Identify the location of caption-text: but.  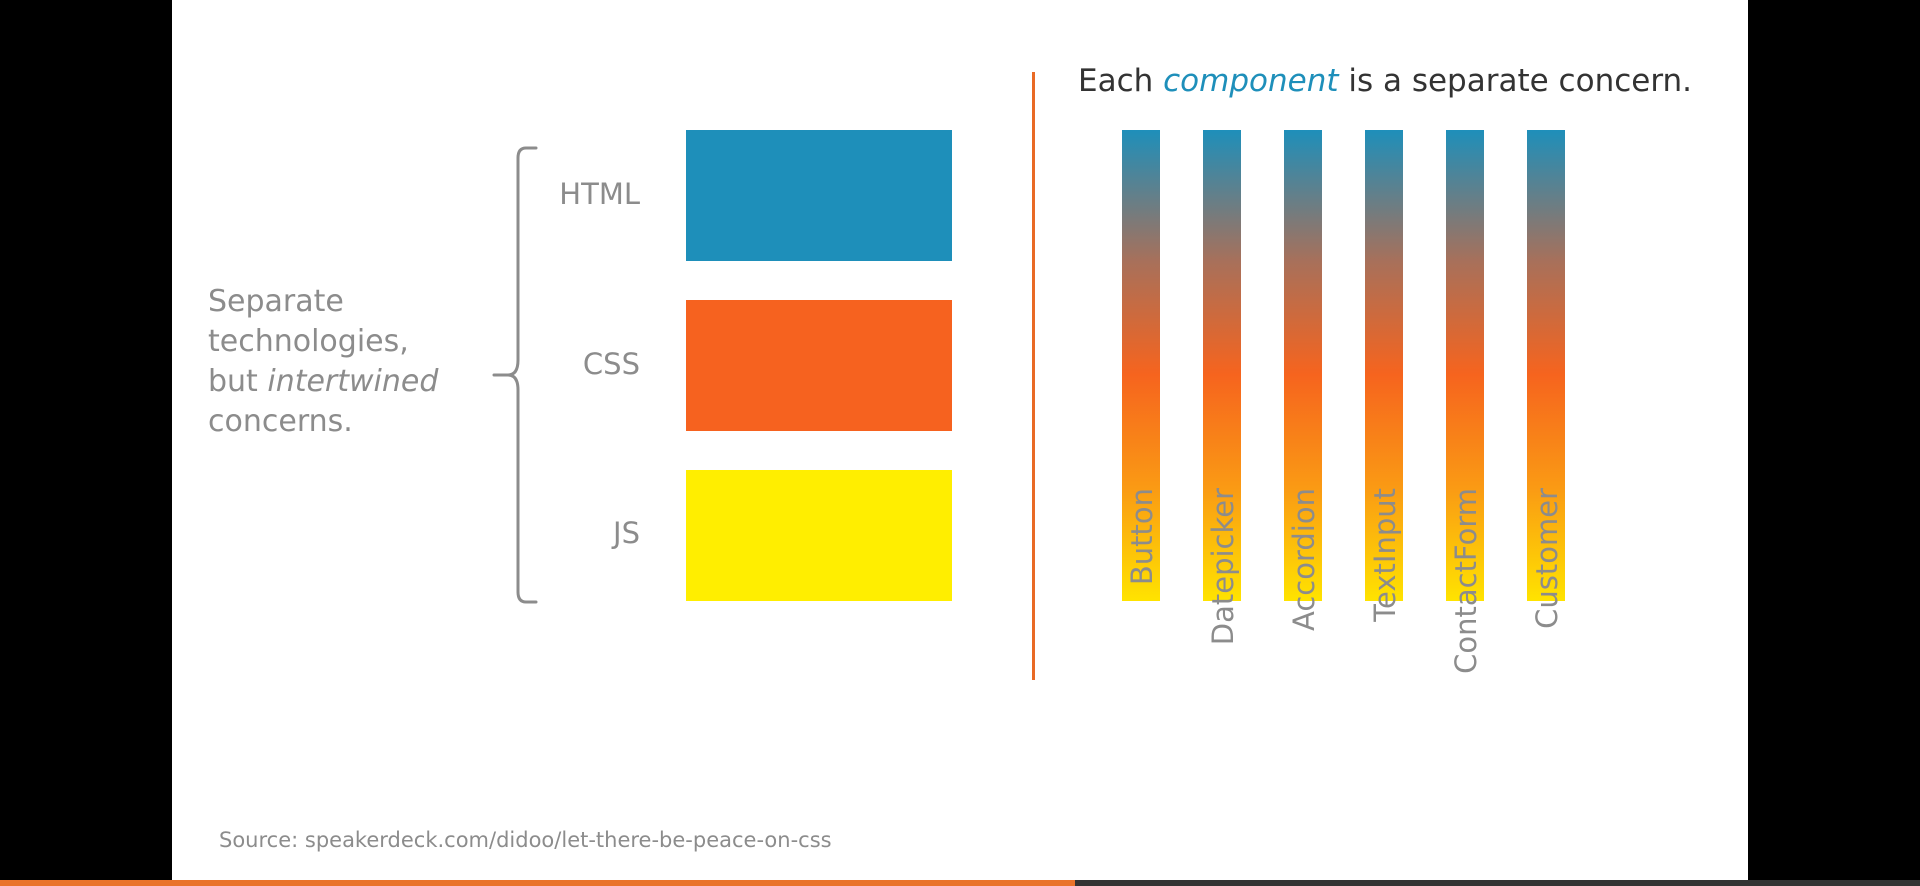
(238, 381).